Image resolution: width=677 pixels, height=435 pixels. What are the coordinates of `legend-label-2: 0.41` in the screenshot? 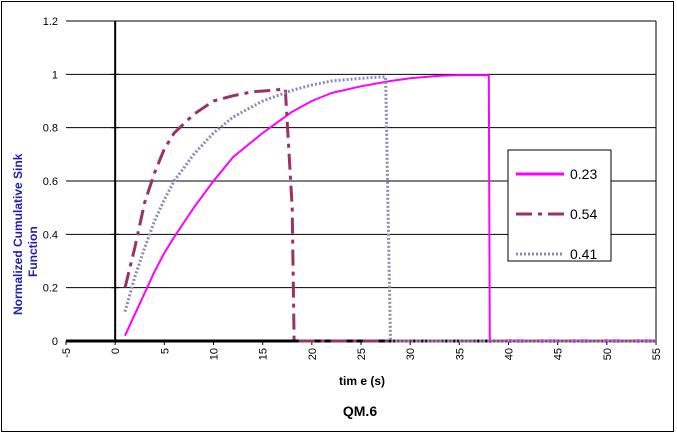 It's located at (583, 254).